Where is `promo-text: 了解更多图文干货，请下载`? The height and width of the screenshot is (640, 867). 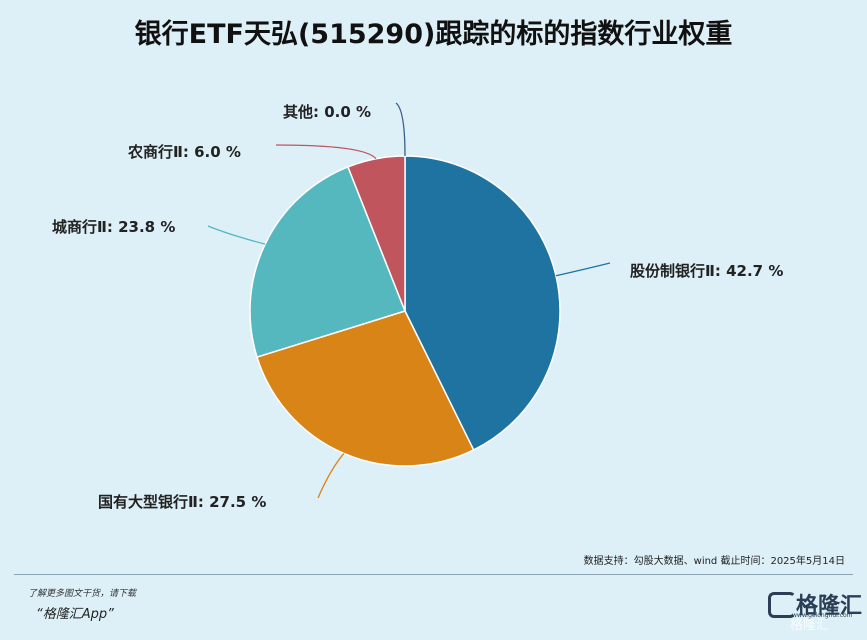 promo-text: 了解更多图文干货，请下载 is located at coordinates (82, 594).